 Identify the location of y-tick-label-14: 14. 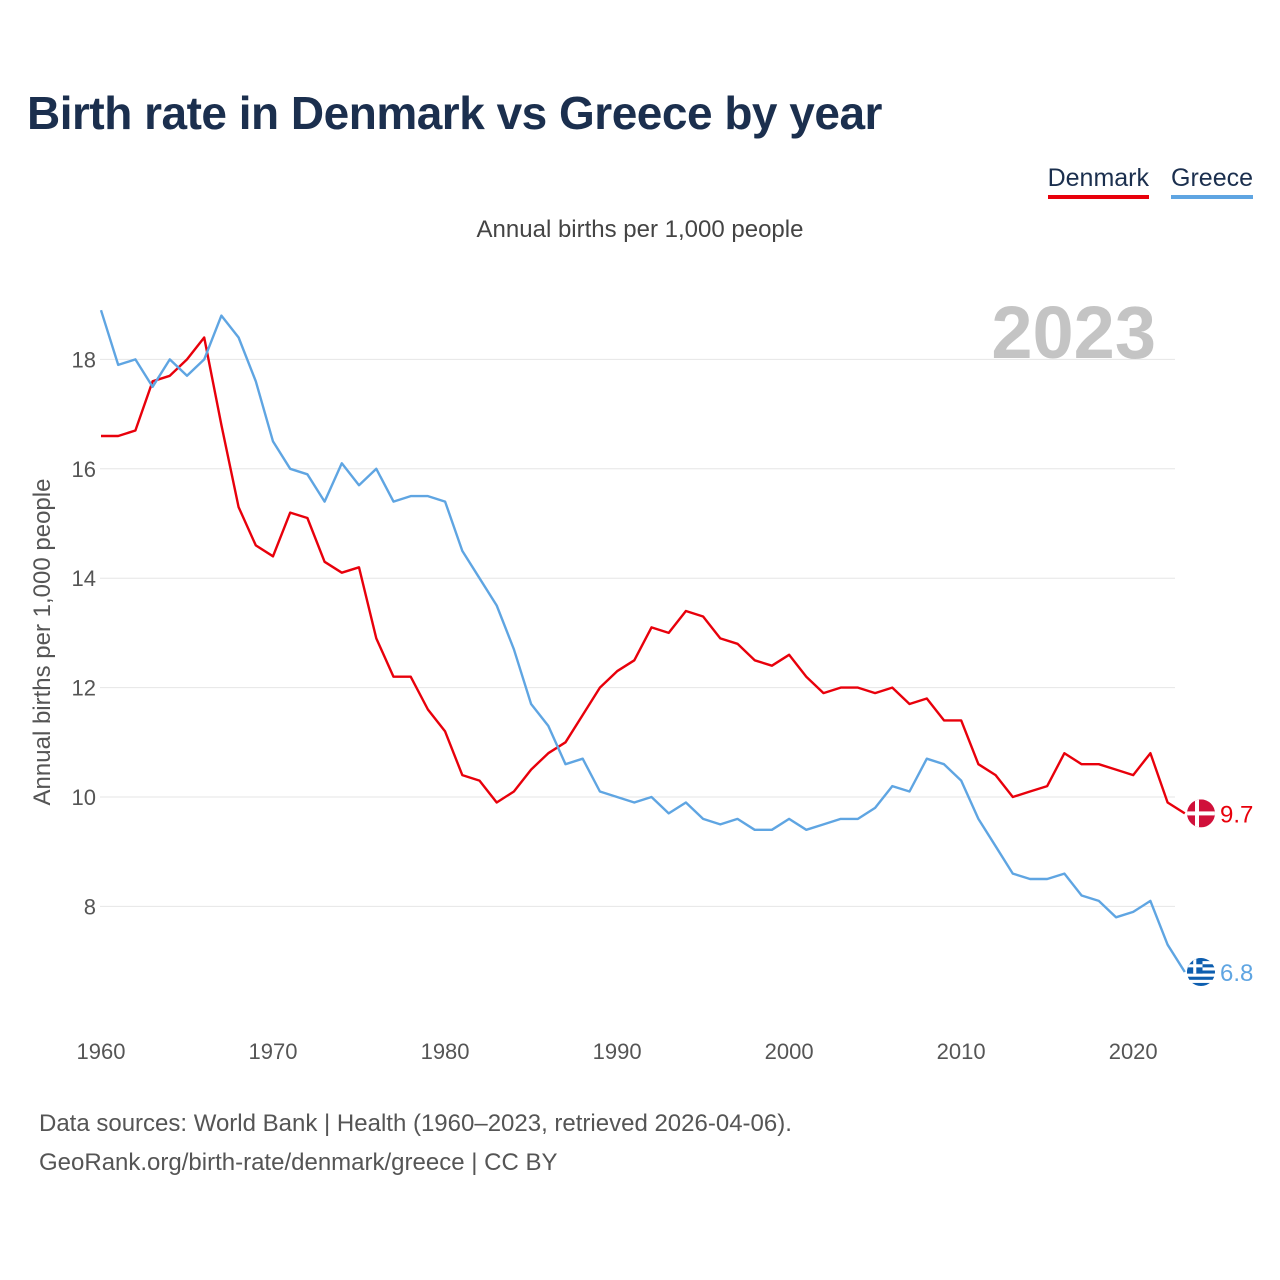
(84, 578).